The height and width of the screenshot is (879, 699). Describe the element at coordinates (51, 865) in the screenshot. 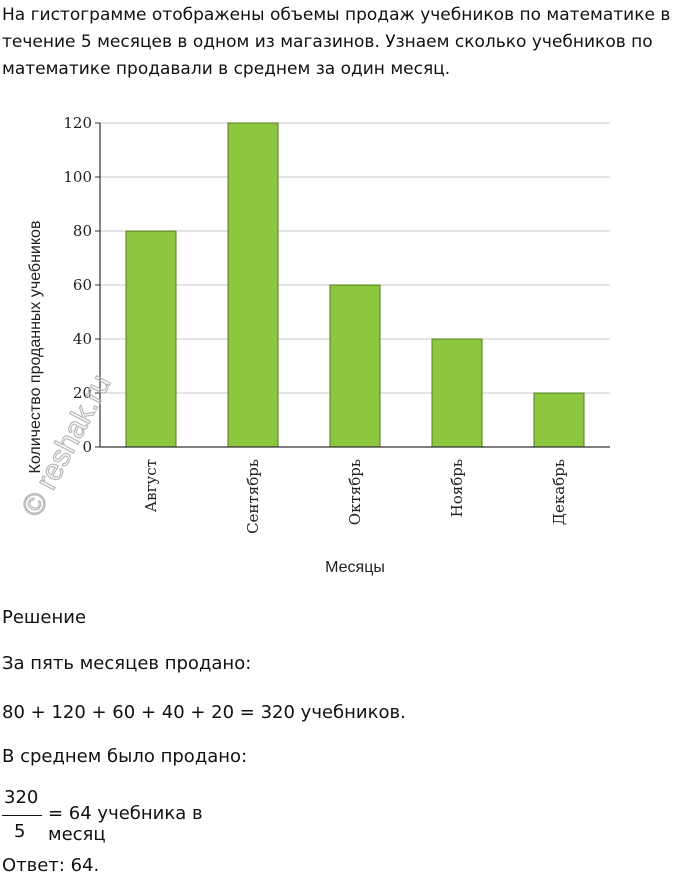

I see `answer: Ответ: 64.` at that location.